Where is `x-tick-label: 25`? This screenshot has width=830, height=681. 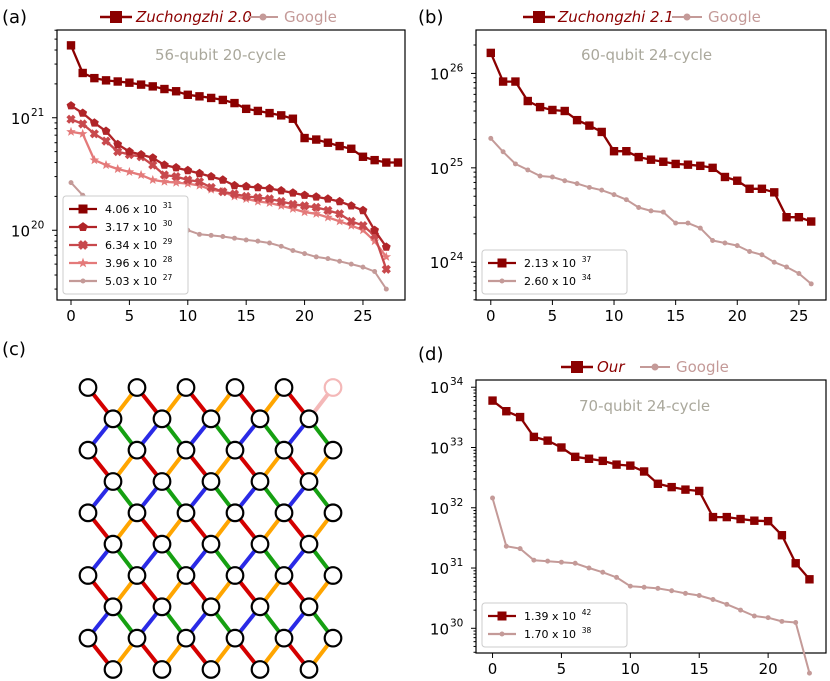 x-tick-label: 25 is located at coordinates (362, 316).